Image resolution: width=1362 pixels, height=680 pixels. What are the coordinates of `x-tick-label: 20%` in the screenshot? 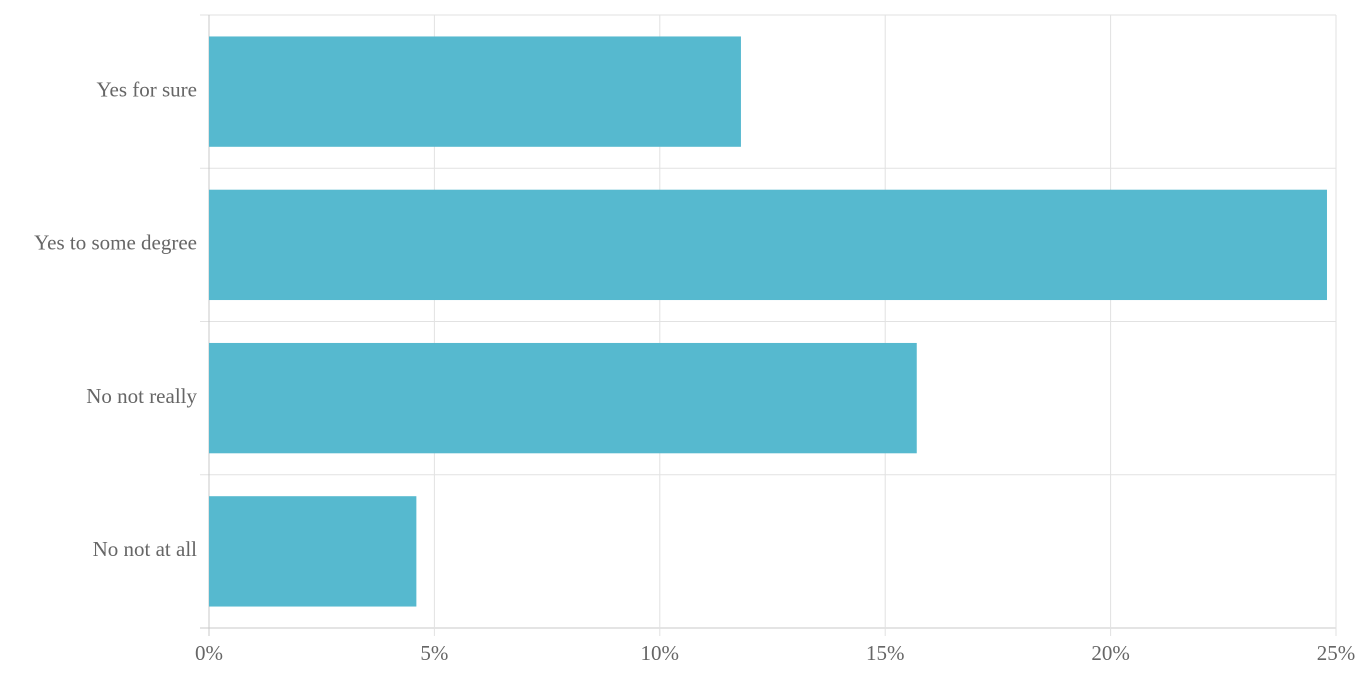 It's located at (1110, 653).